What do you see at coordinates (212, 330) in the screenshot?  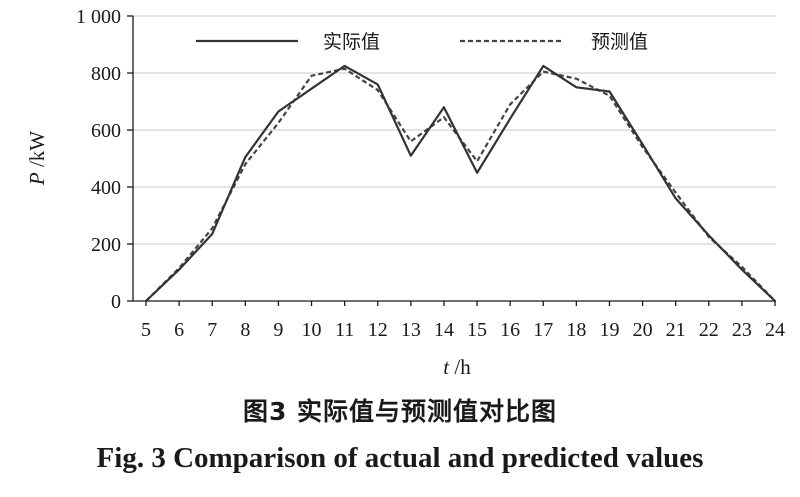 I see `x-tick-label-2: 7` at bounding box center [212, 330].